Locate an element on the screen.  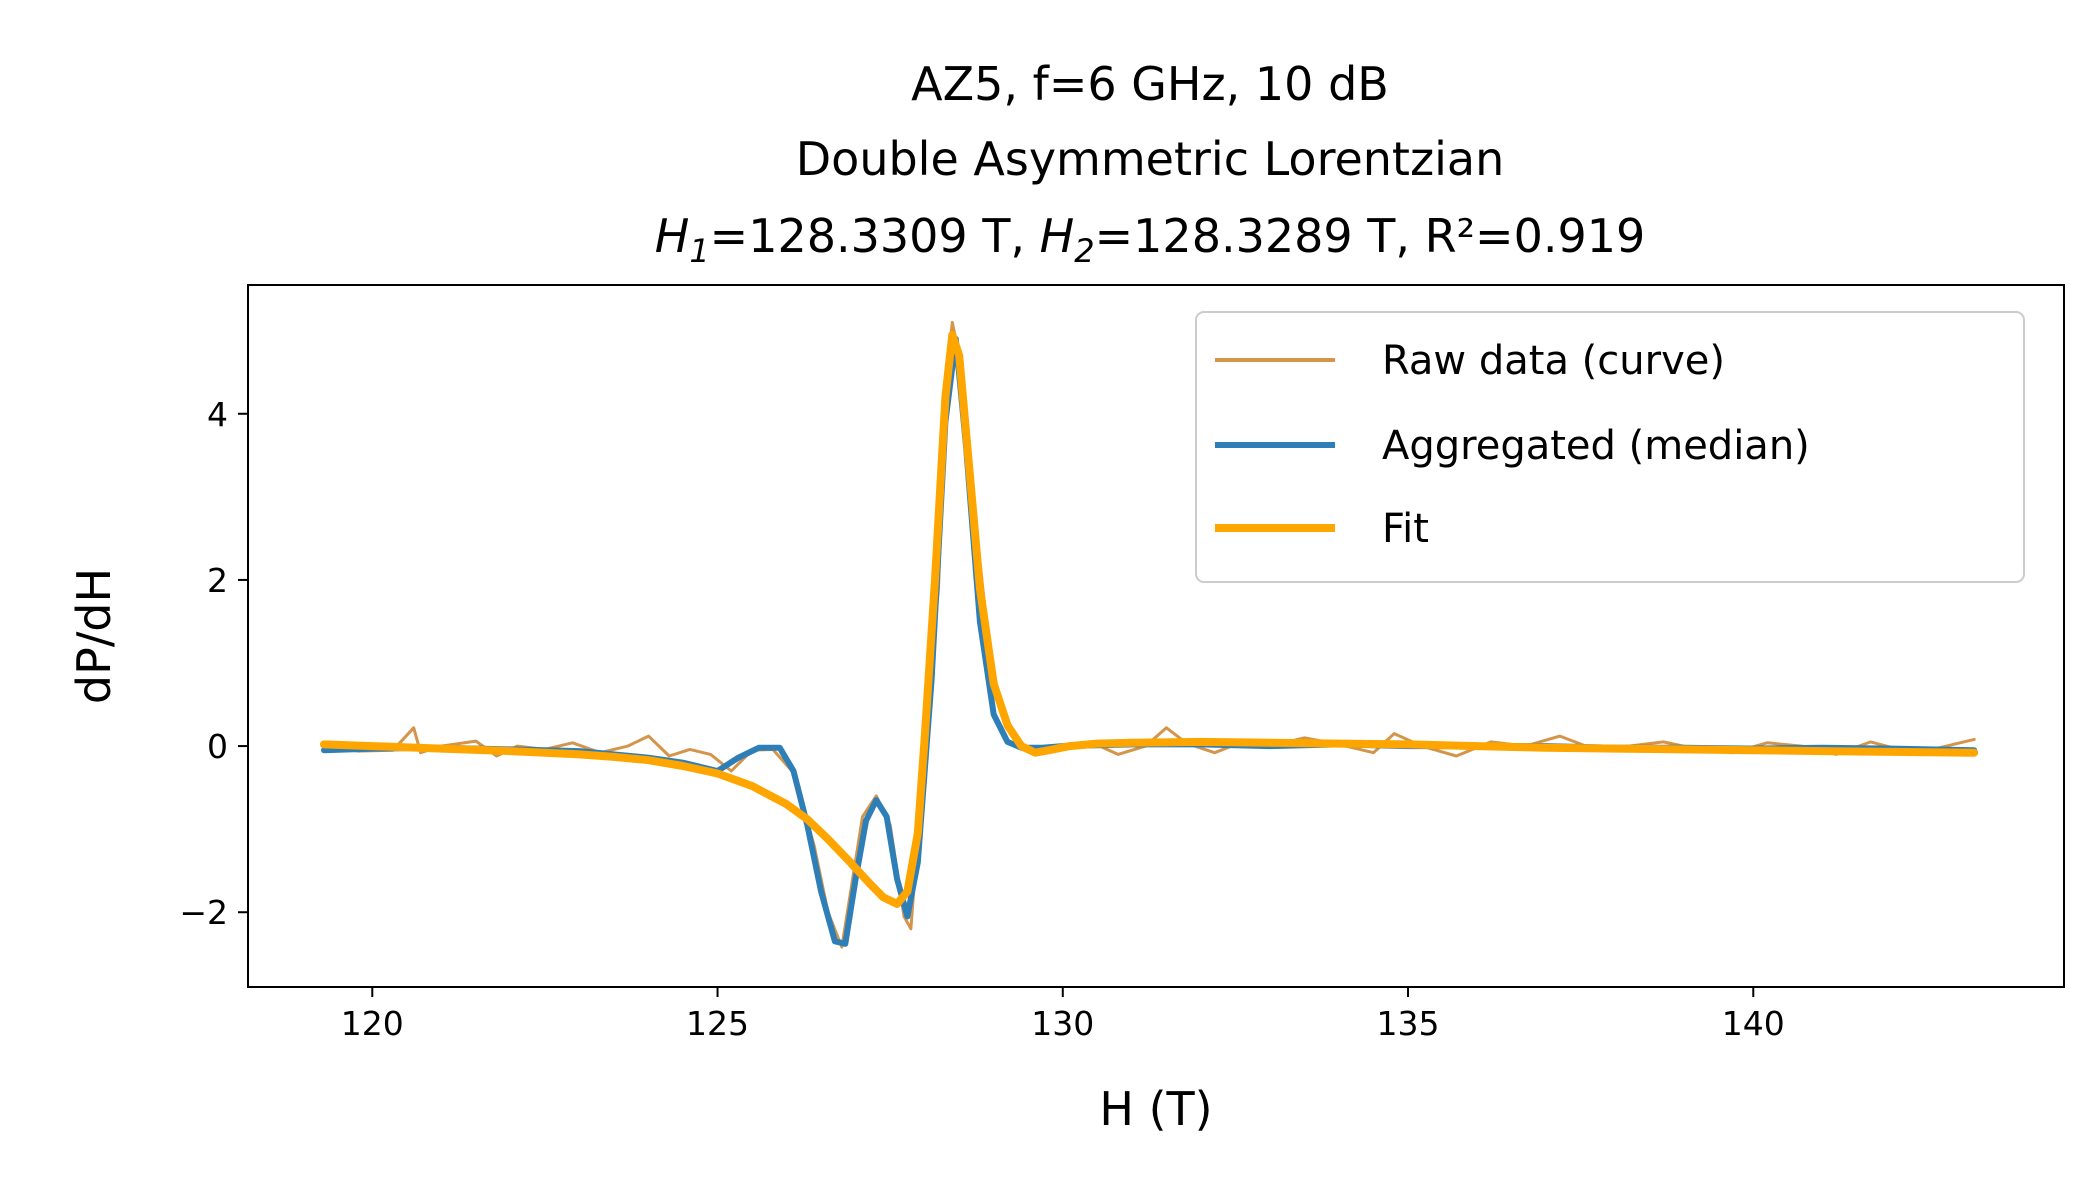
chart-title-line-3: H1=128.3309 T, H2=128.3289 T, R²=0.919 is located at coordinates (1150, 239).